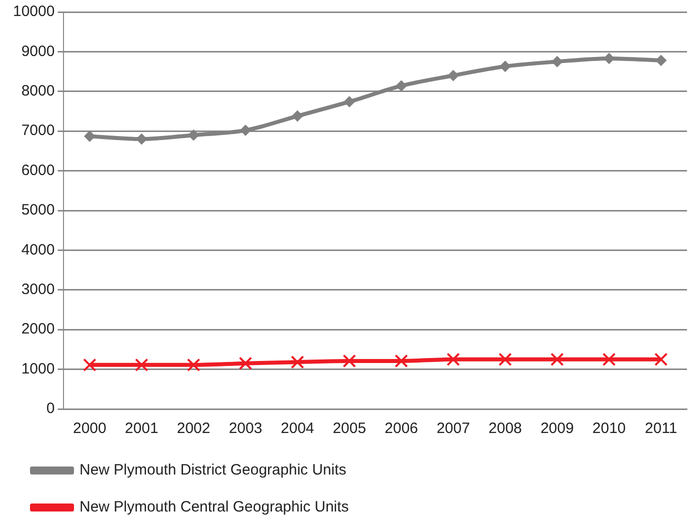 The width and height of the screenshot is (699, 525). Describe the element at coordinates (38, 369) in the screenshot. I see `y-tick-label: 1000` at that location.